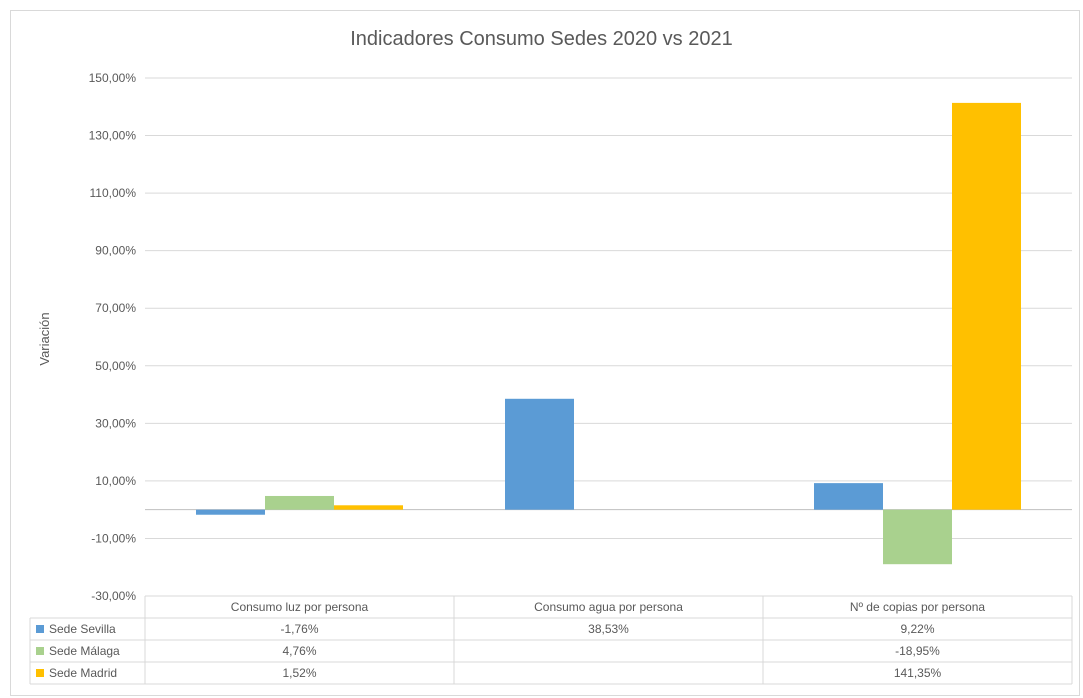 The width and height of the screenshot is (1083, 698). What do you see at coordinates (115, 423) in the screenshot?
I see `y-tick-label: 30,00%` at bounding box center [115, 423].